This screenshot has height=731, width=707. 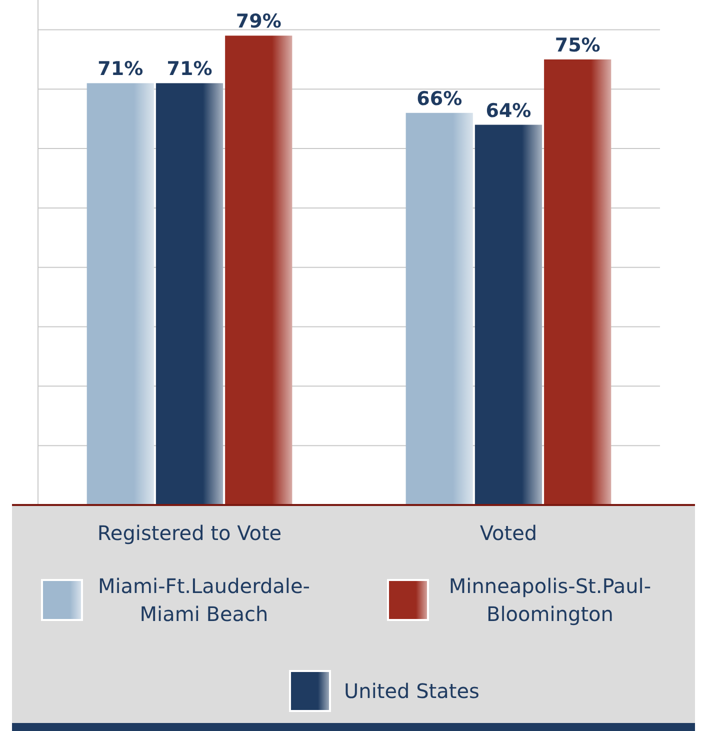 What do you see at coordinates (577, 45) in the screenshot?
I see `data-label: 75%` at bounding box center [577, 45].